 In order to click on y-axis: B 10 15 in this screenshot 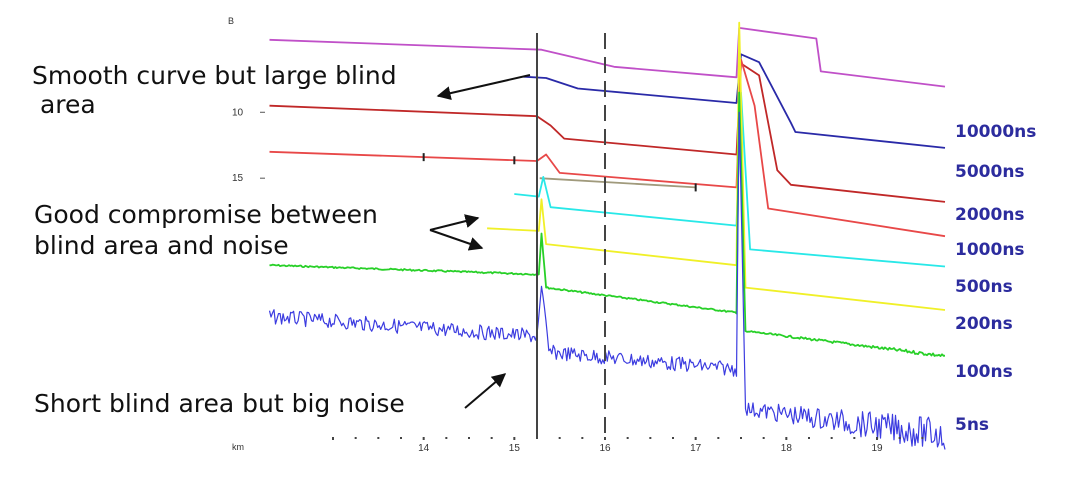, I will do `click(246, 100)`.